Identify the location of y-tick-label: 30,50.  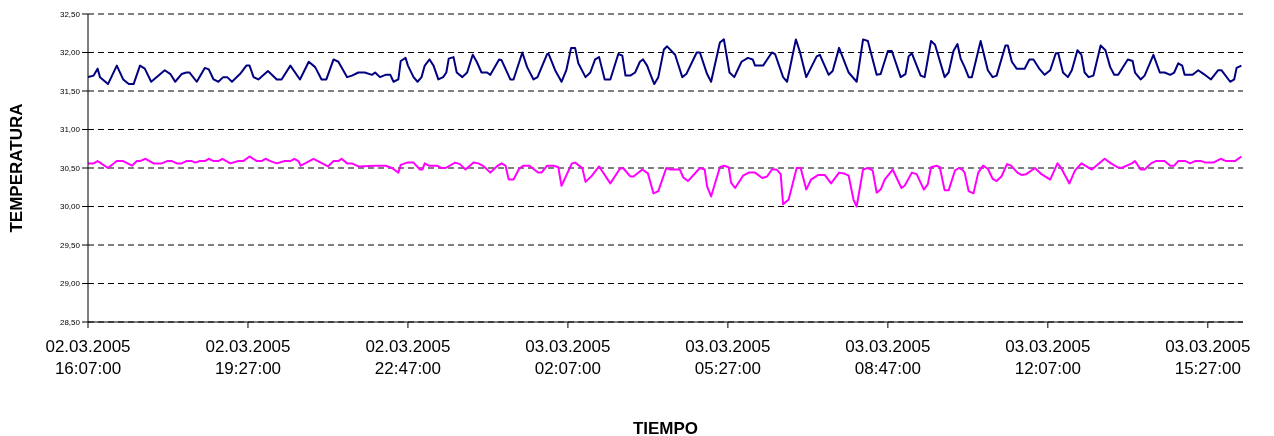
(70, 168).